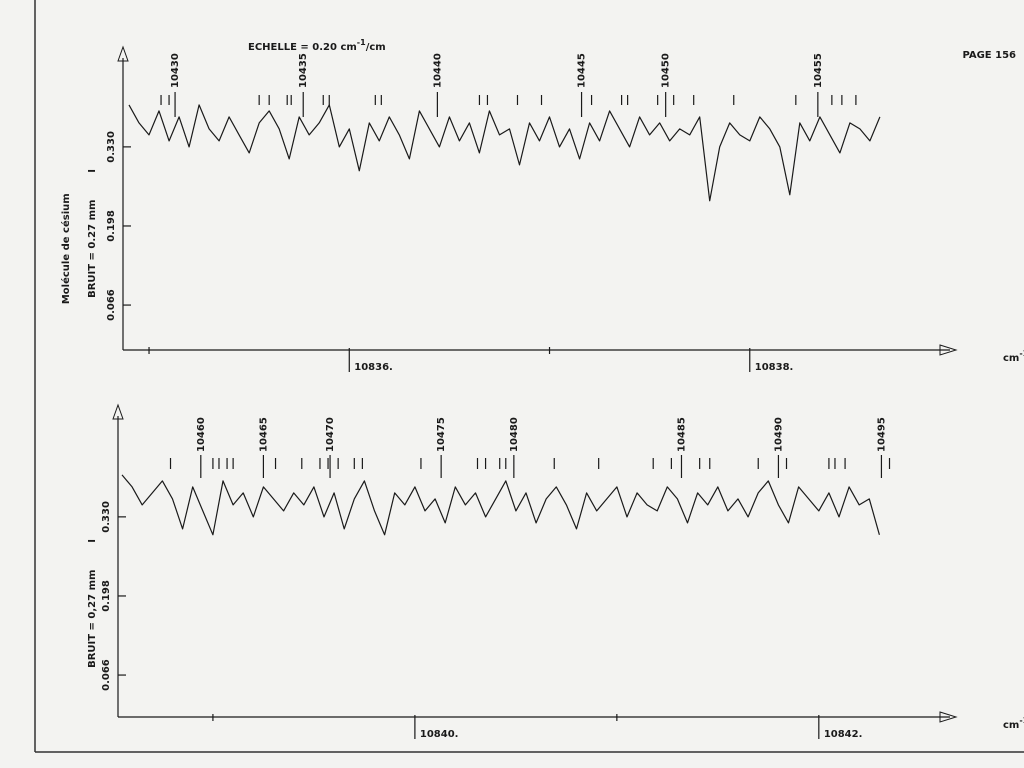 The image size is (1024, 768). What do you see at coordinates (818, 70) in the screenshot?
I see `line-mark-label: 10455` at bounding box center [818, 70].